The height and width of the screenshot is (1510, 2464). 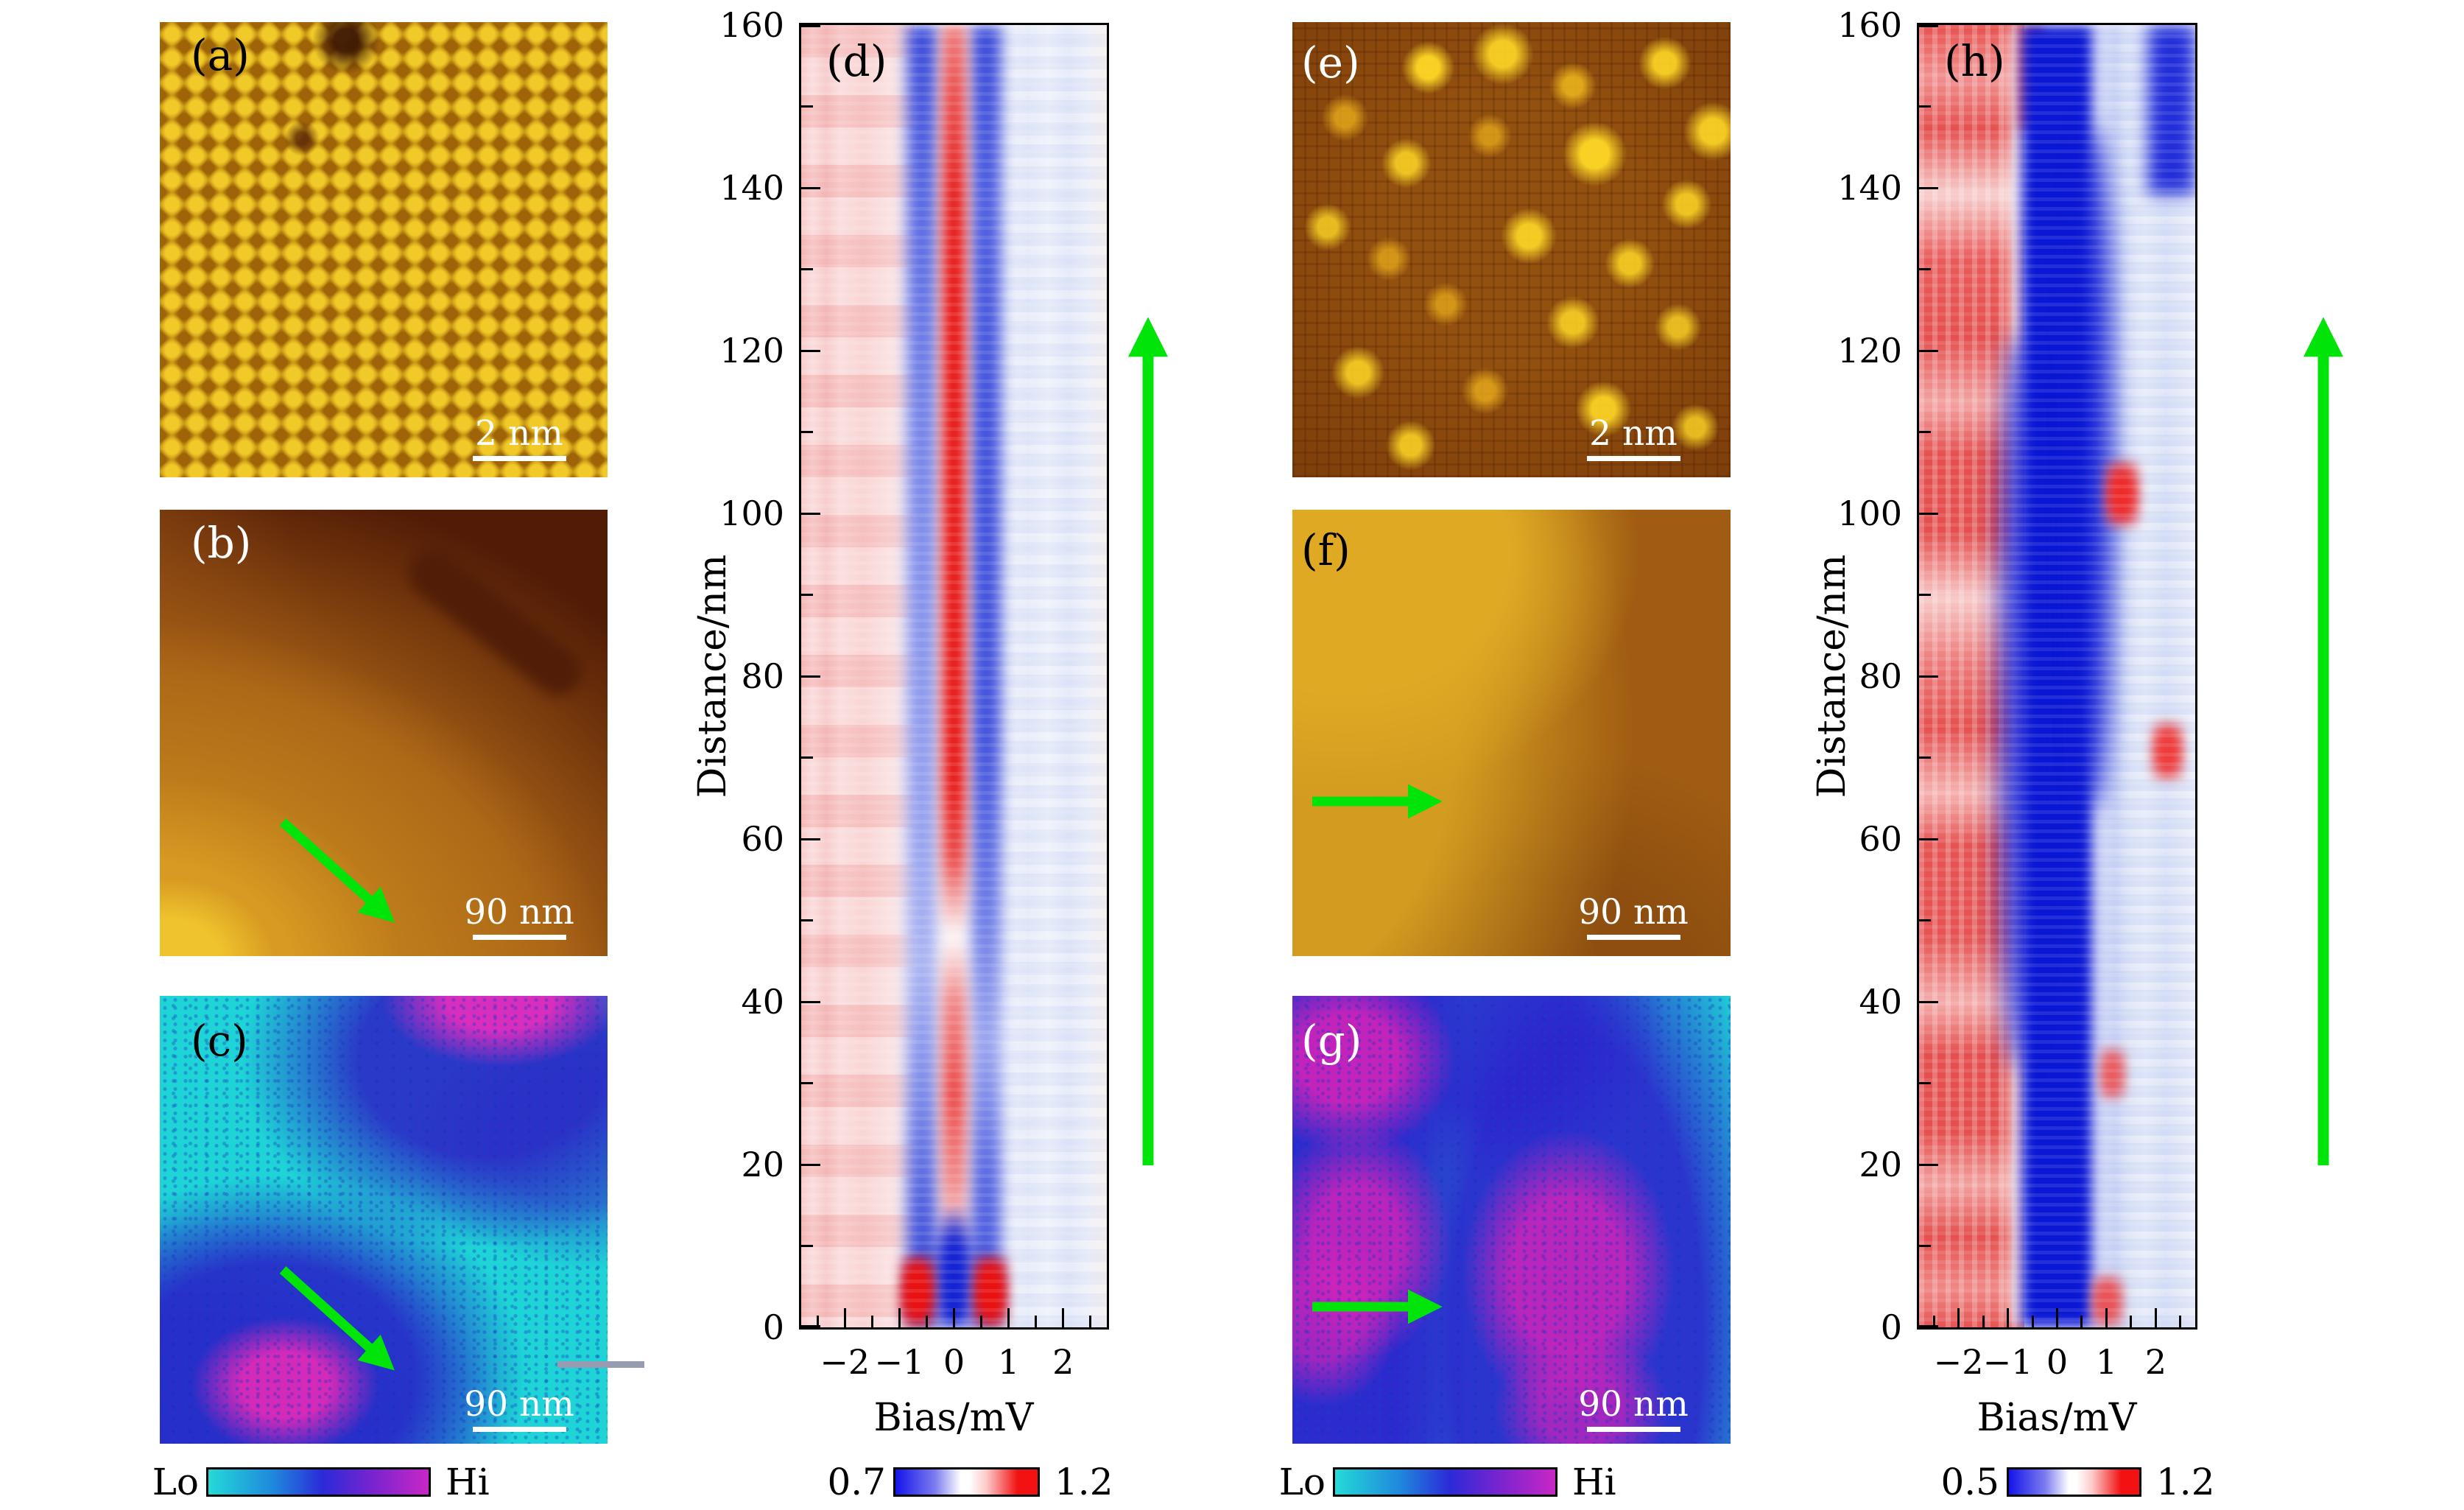 I want to click on axis-tick-label-y: 100, so click(x=1869, y=513).